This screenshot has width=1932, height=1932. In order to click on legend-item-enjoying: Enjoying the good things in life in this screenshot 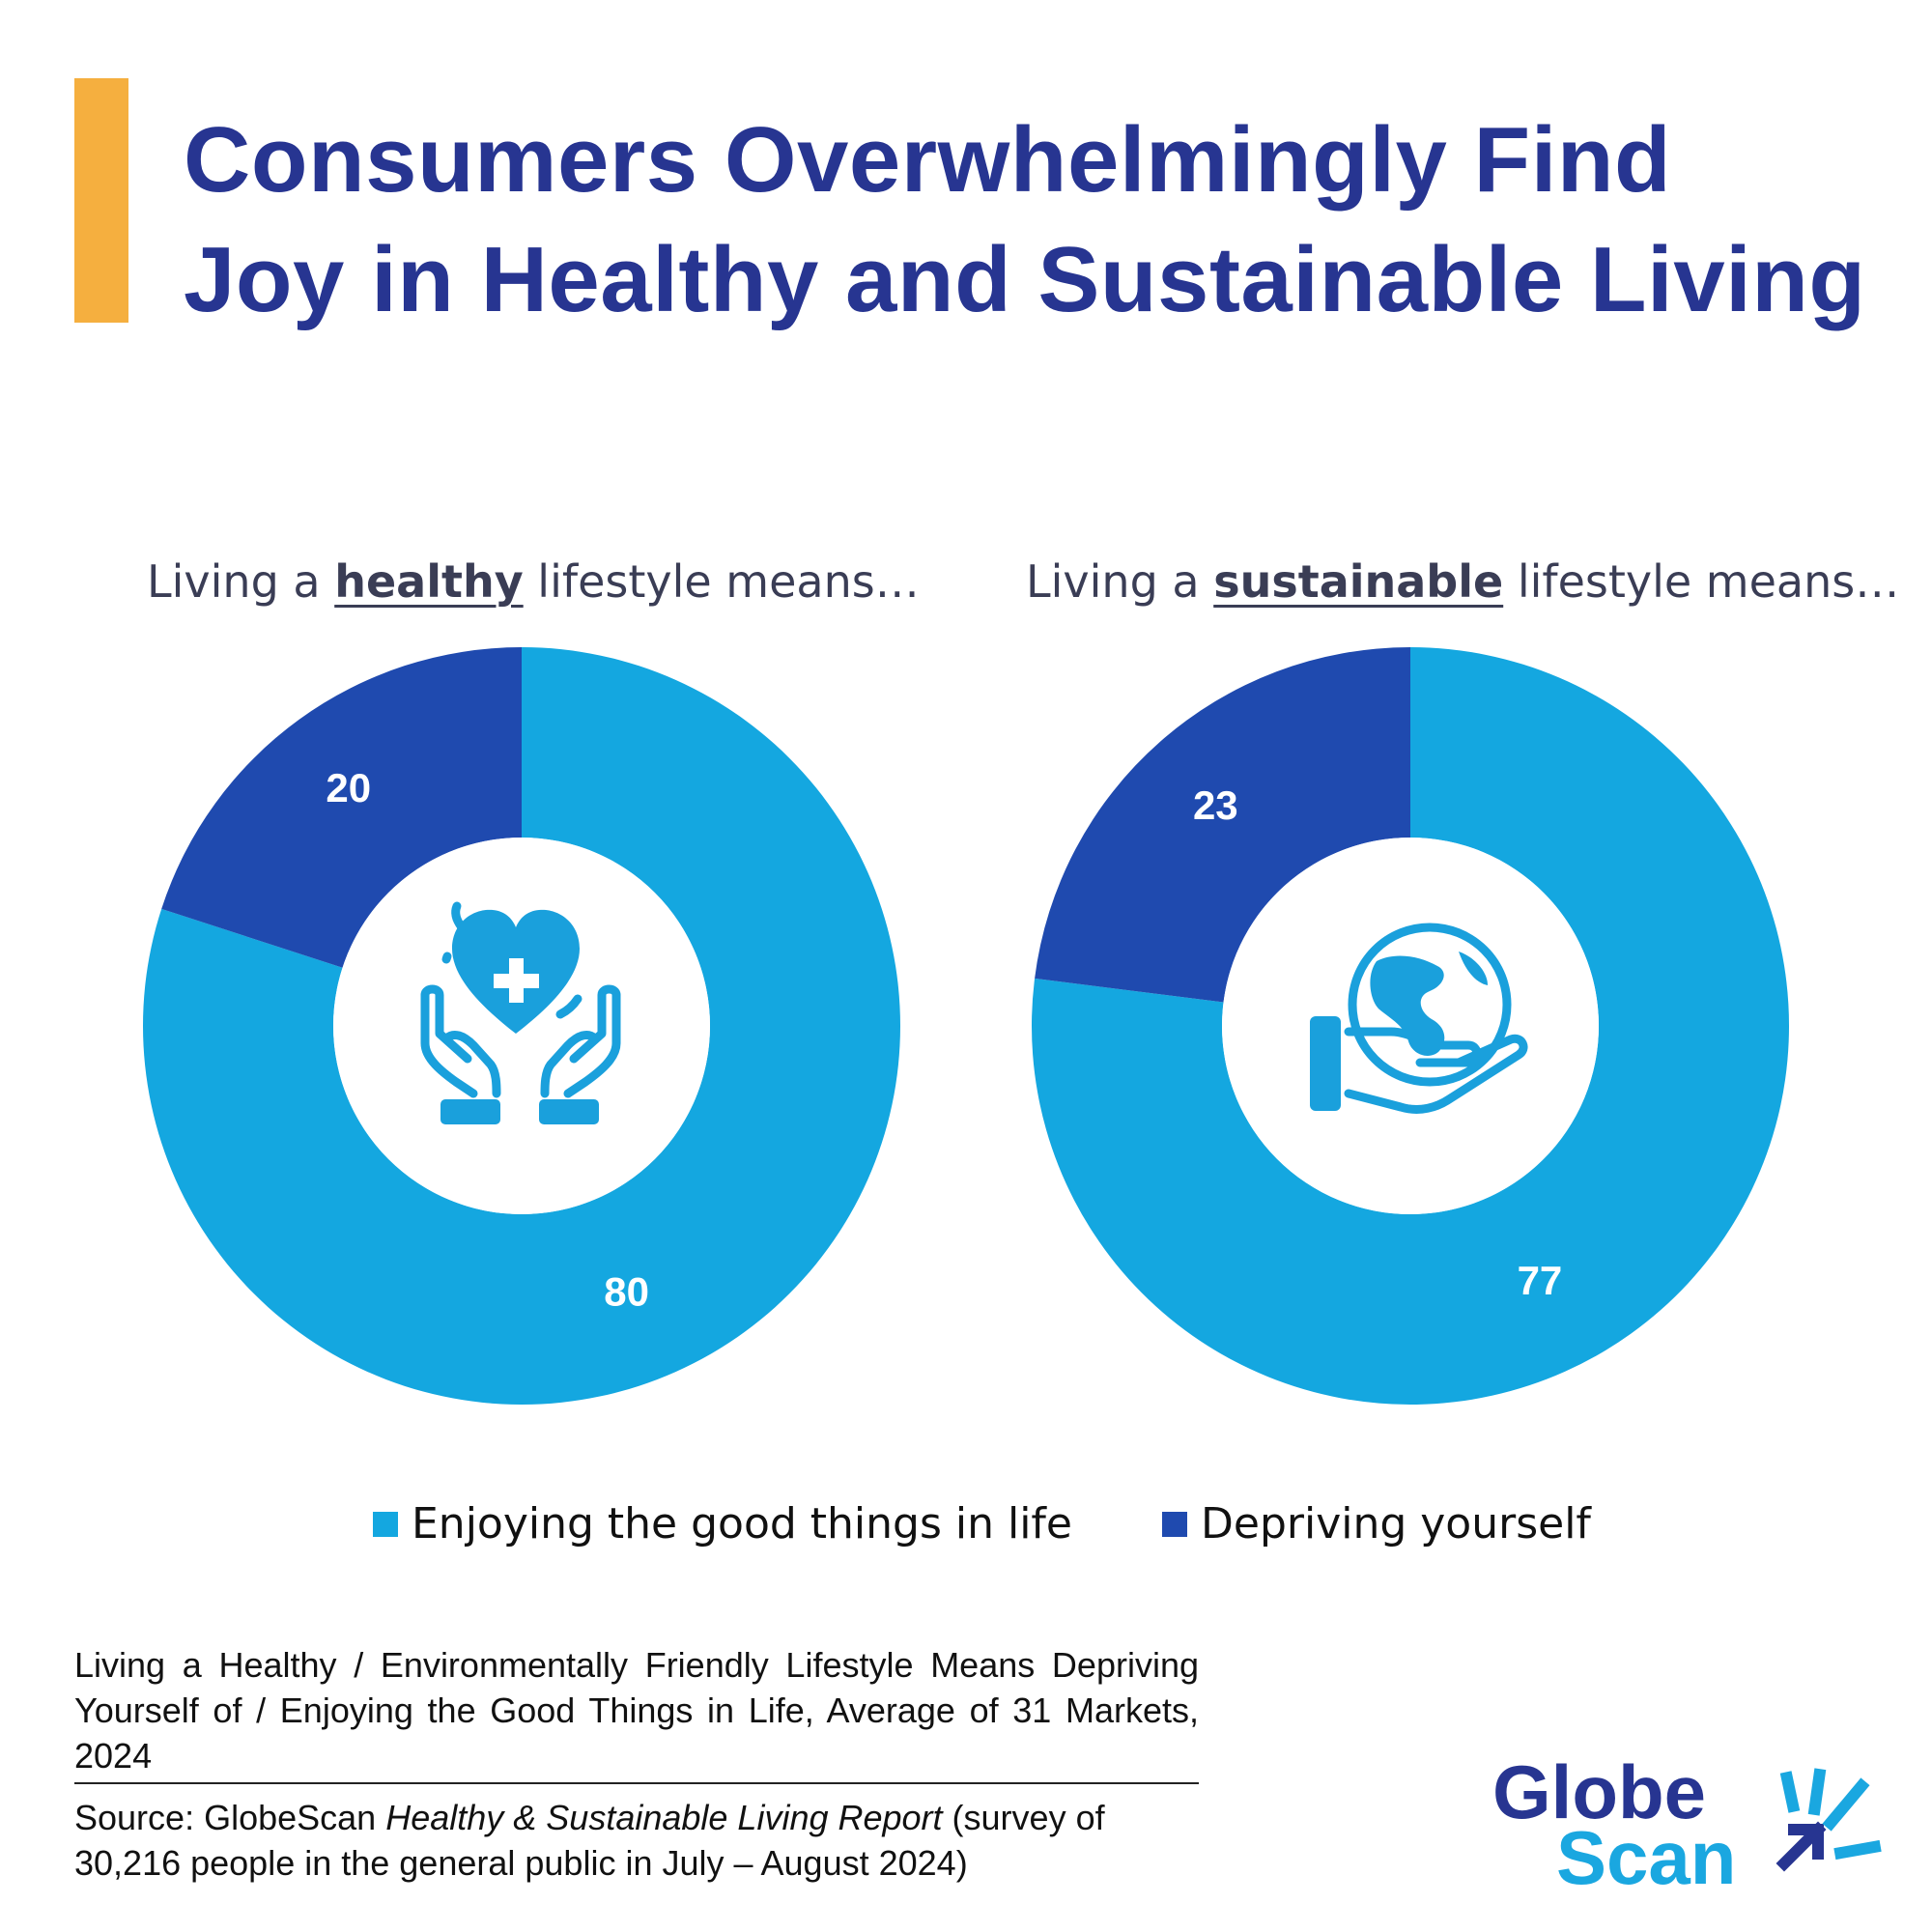, I will do `click(722, 1523)`.